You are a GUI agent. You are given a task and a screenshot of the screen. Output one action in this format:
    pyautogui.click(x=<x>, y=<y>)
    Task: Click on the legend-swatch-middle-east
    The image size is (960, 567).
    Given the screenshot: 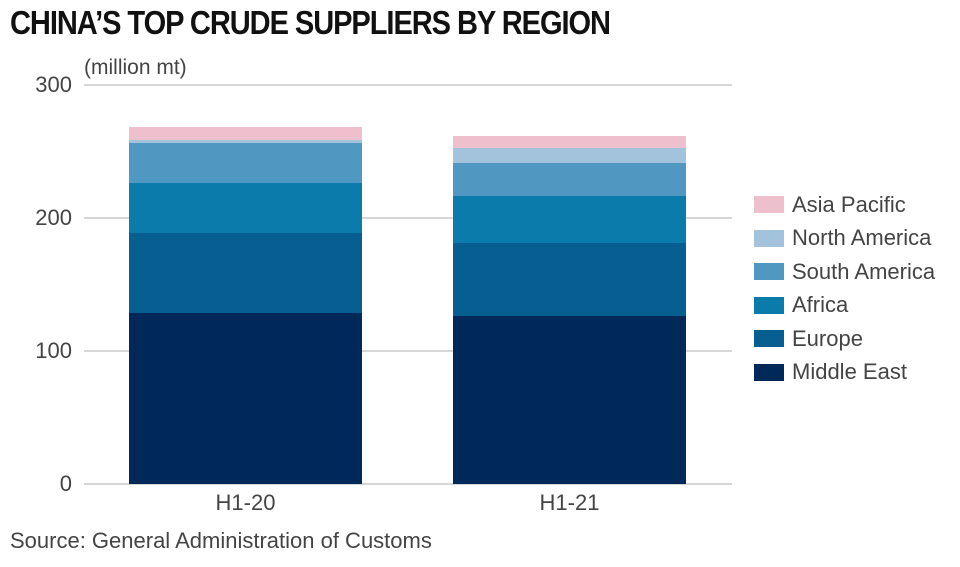 What is the action you would take?
    pyautogui.click(x=769, y=372)
    